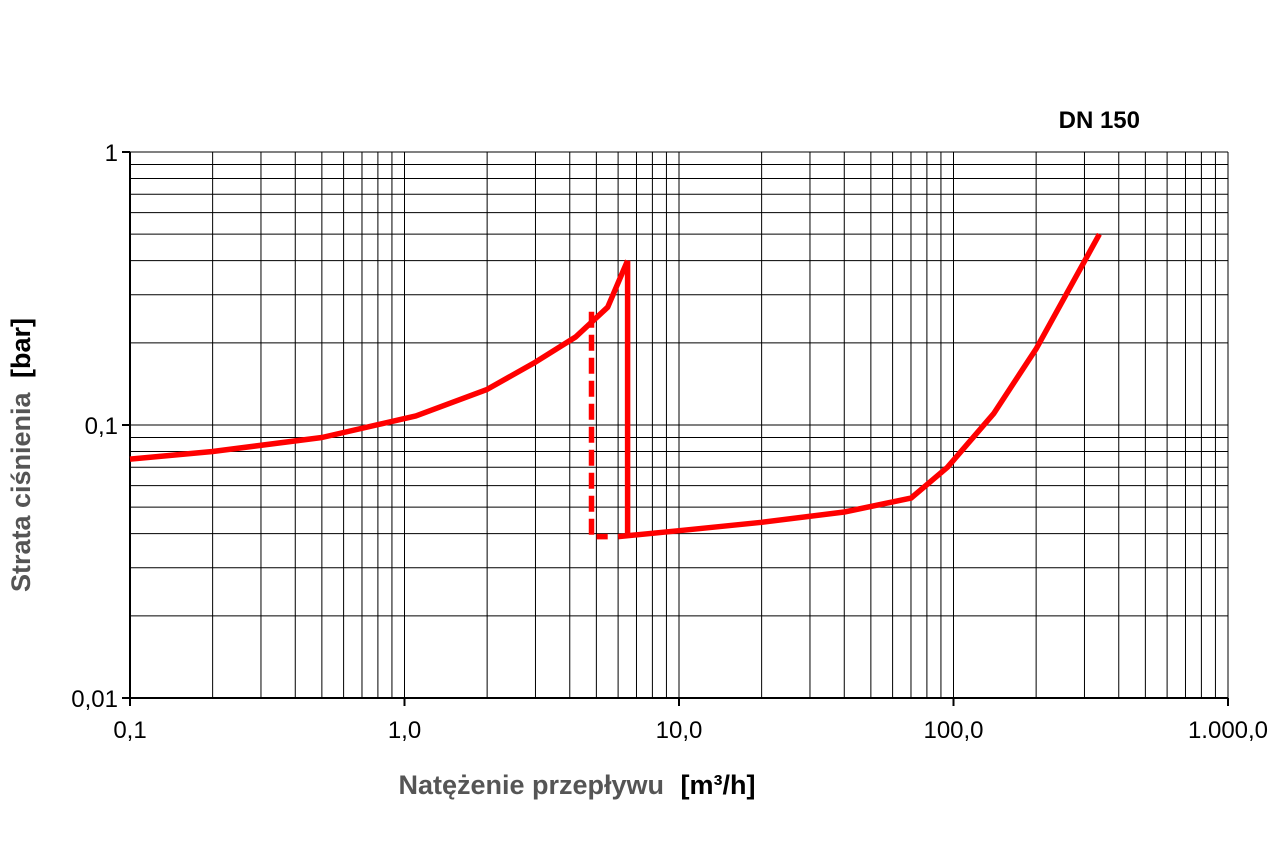 The width and height of the screenshot is (1283, 847). What do you see at coordinates (718, 785) in the screenshot?
I see `x-axis-unit: [m³/h]` at bounding box center [718, 785].